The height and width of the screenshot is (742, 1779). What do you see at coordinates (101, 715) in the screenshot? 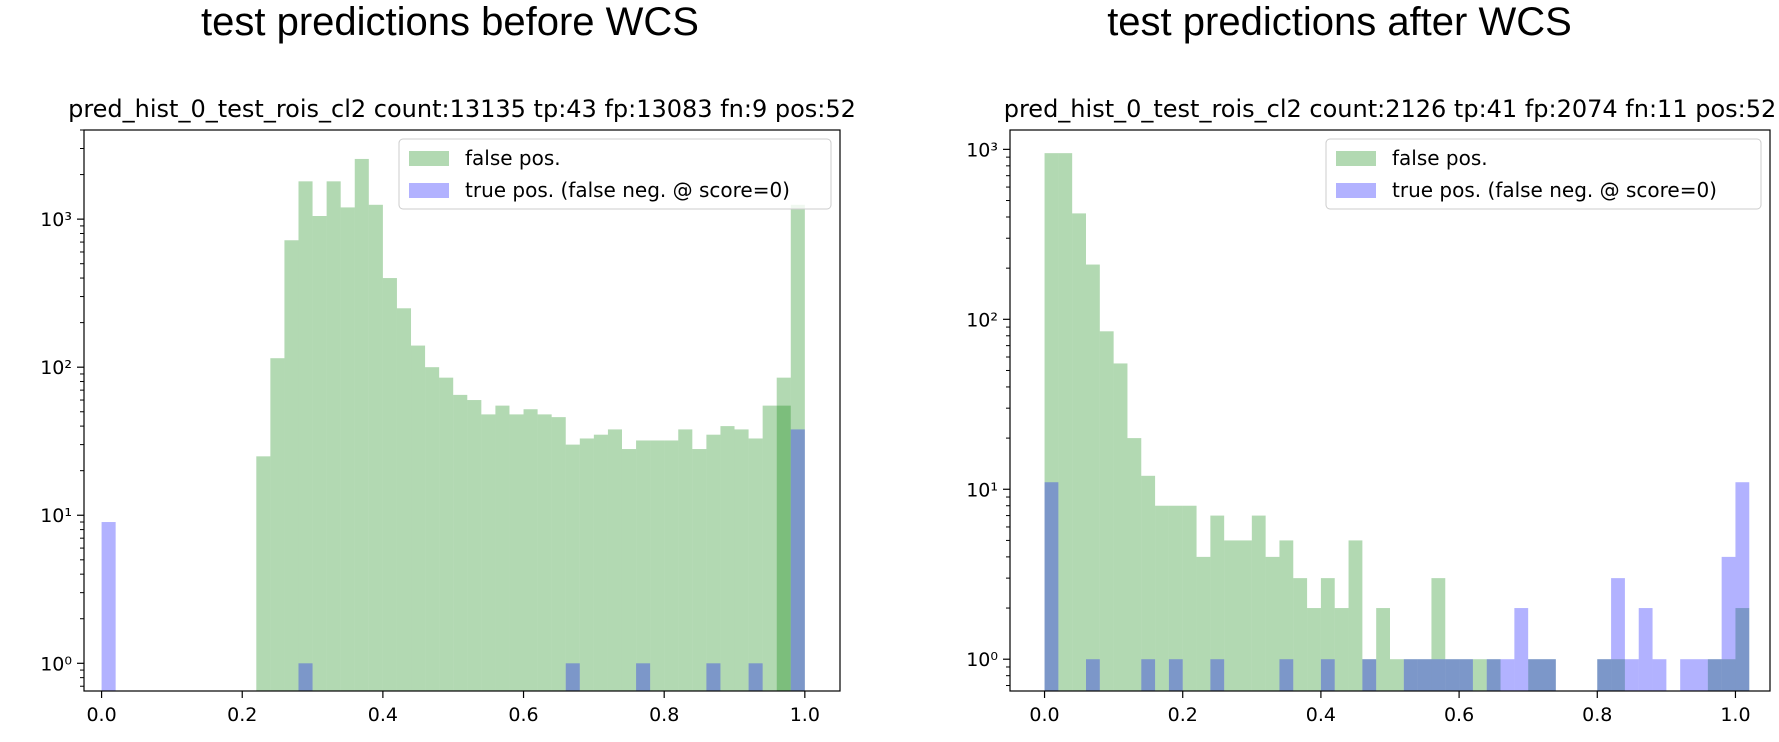
I see `x-tick-label: 0.0` at bounding box center [101, 715].